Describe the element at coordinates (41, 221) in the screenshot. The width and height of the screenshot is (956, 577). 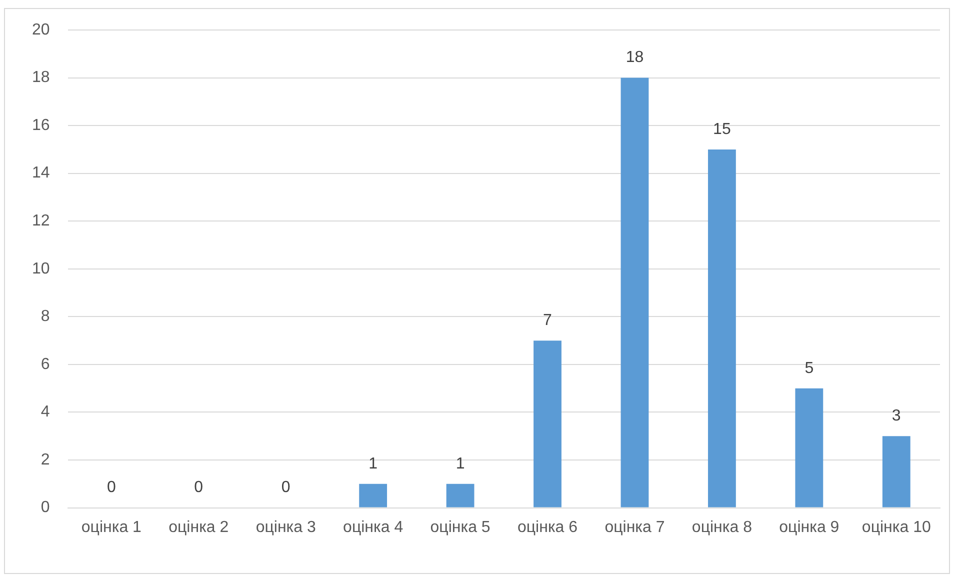
I see `y-tick-label: 12` at that location.